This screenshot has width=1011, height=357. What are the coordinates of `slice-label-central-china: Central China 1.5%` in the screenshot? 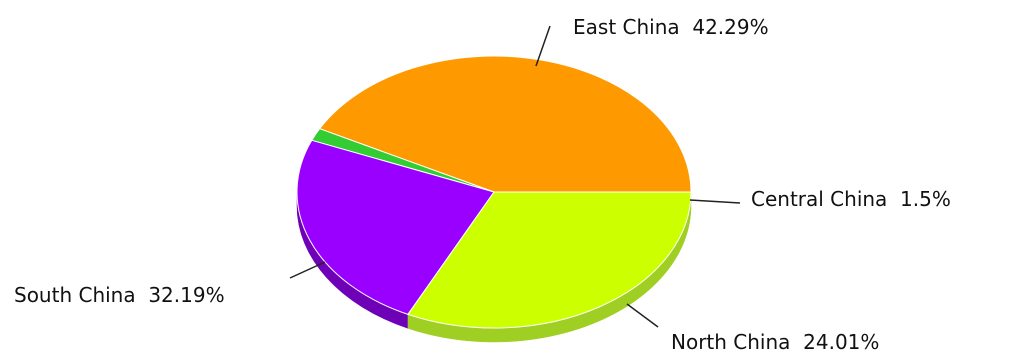 It's located at (851, 199).